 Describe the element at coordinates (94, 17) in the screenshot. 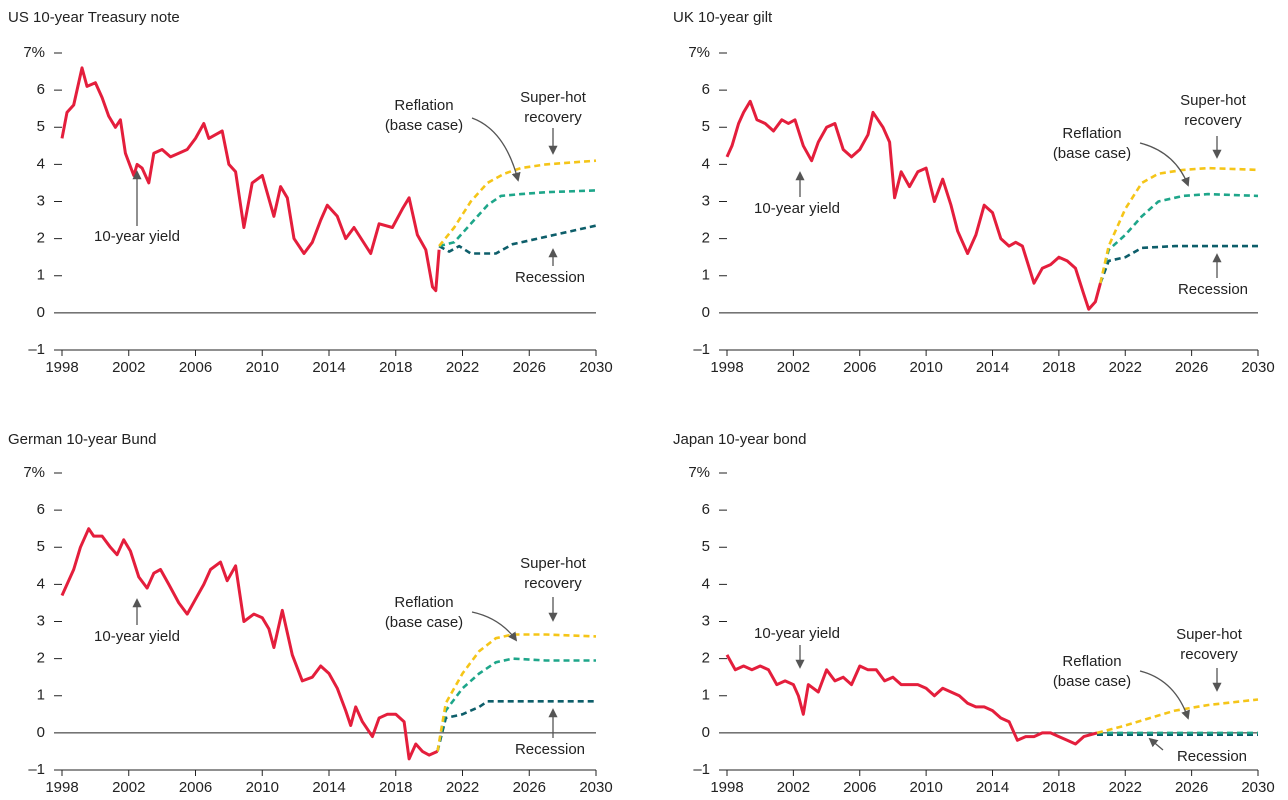

I see `panel-title: US 10-year Treasury note` at that location.